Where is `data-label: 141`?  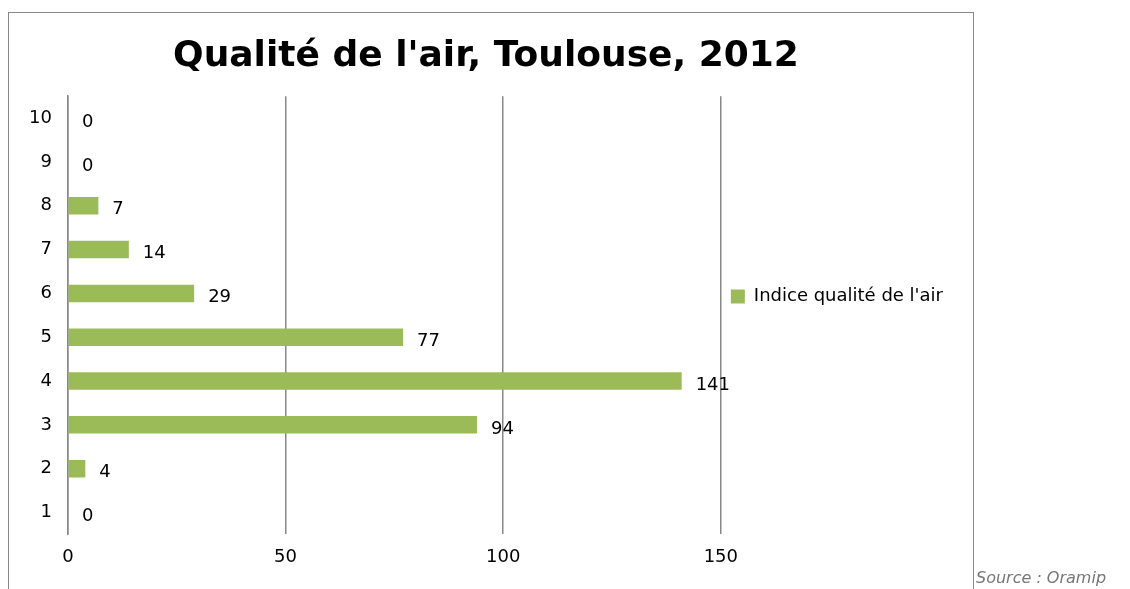
data-label: 141 is located at coordinates (713, 383).